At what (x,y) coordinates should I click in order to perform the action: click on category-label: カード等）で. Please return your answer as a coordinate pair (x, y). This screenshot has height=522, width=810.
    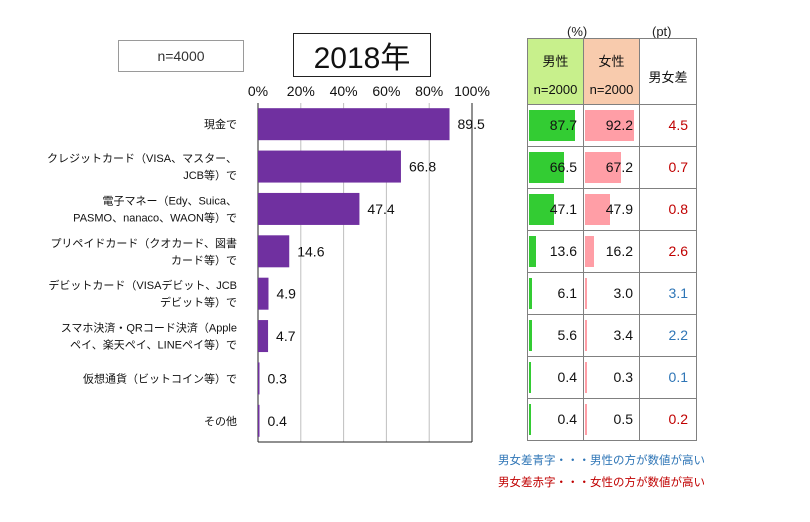
    Looking at the image, I should click on (204, 260).